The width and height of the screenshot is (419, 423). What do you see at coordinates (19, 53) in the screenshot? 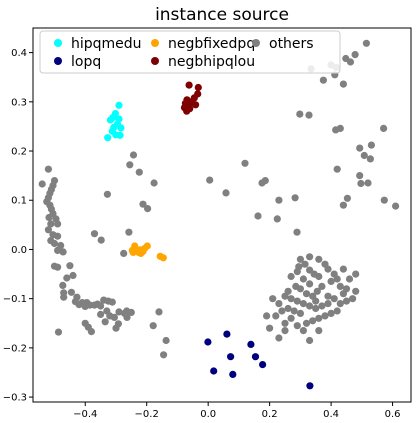
I see `y-tick-label: 0.4` at bounding box center [19, 53].